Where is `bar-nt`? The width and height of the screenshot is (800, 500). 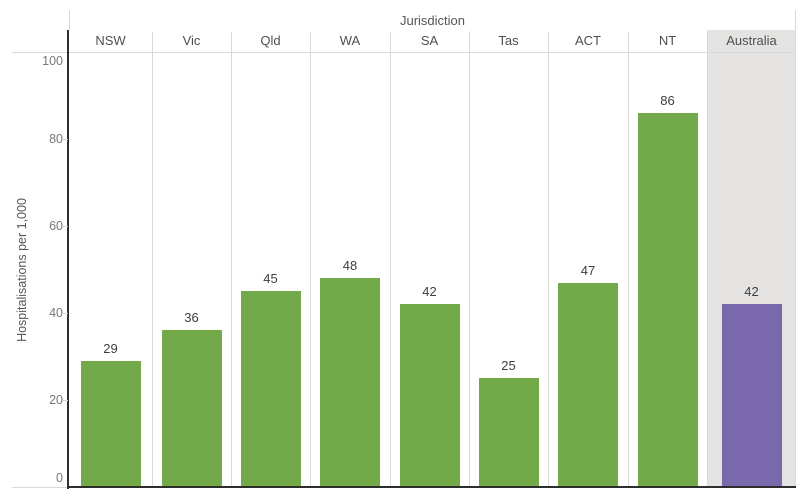 bar-nt is located at coordinates (667, 299).